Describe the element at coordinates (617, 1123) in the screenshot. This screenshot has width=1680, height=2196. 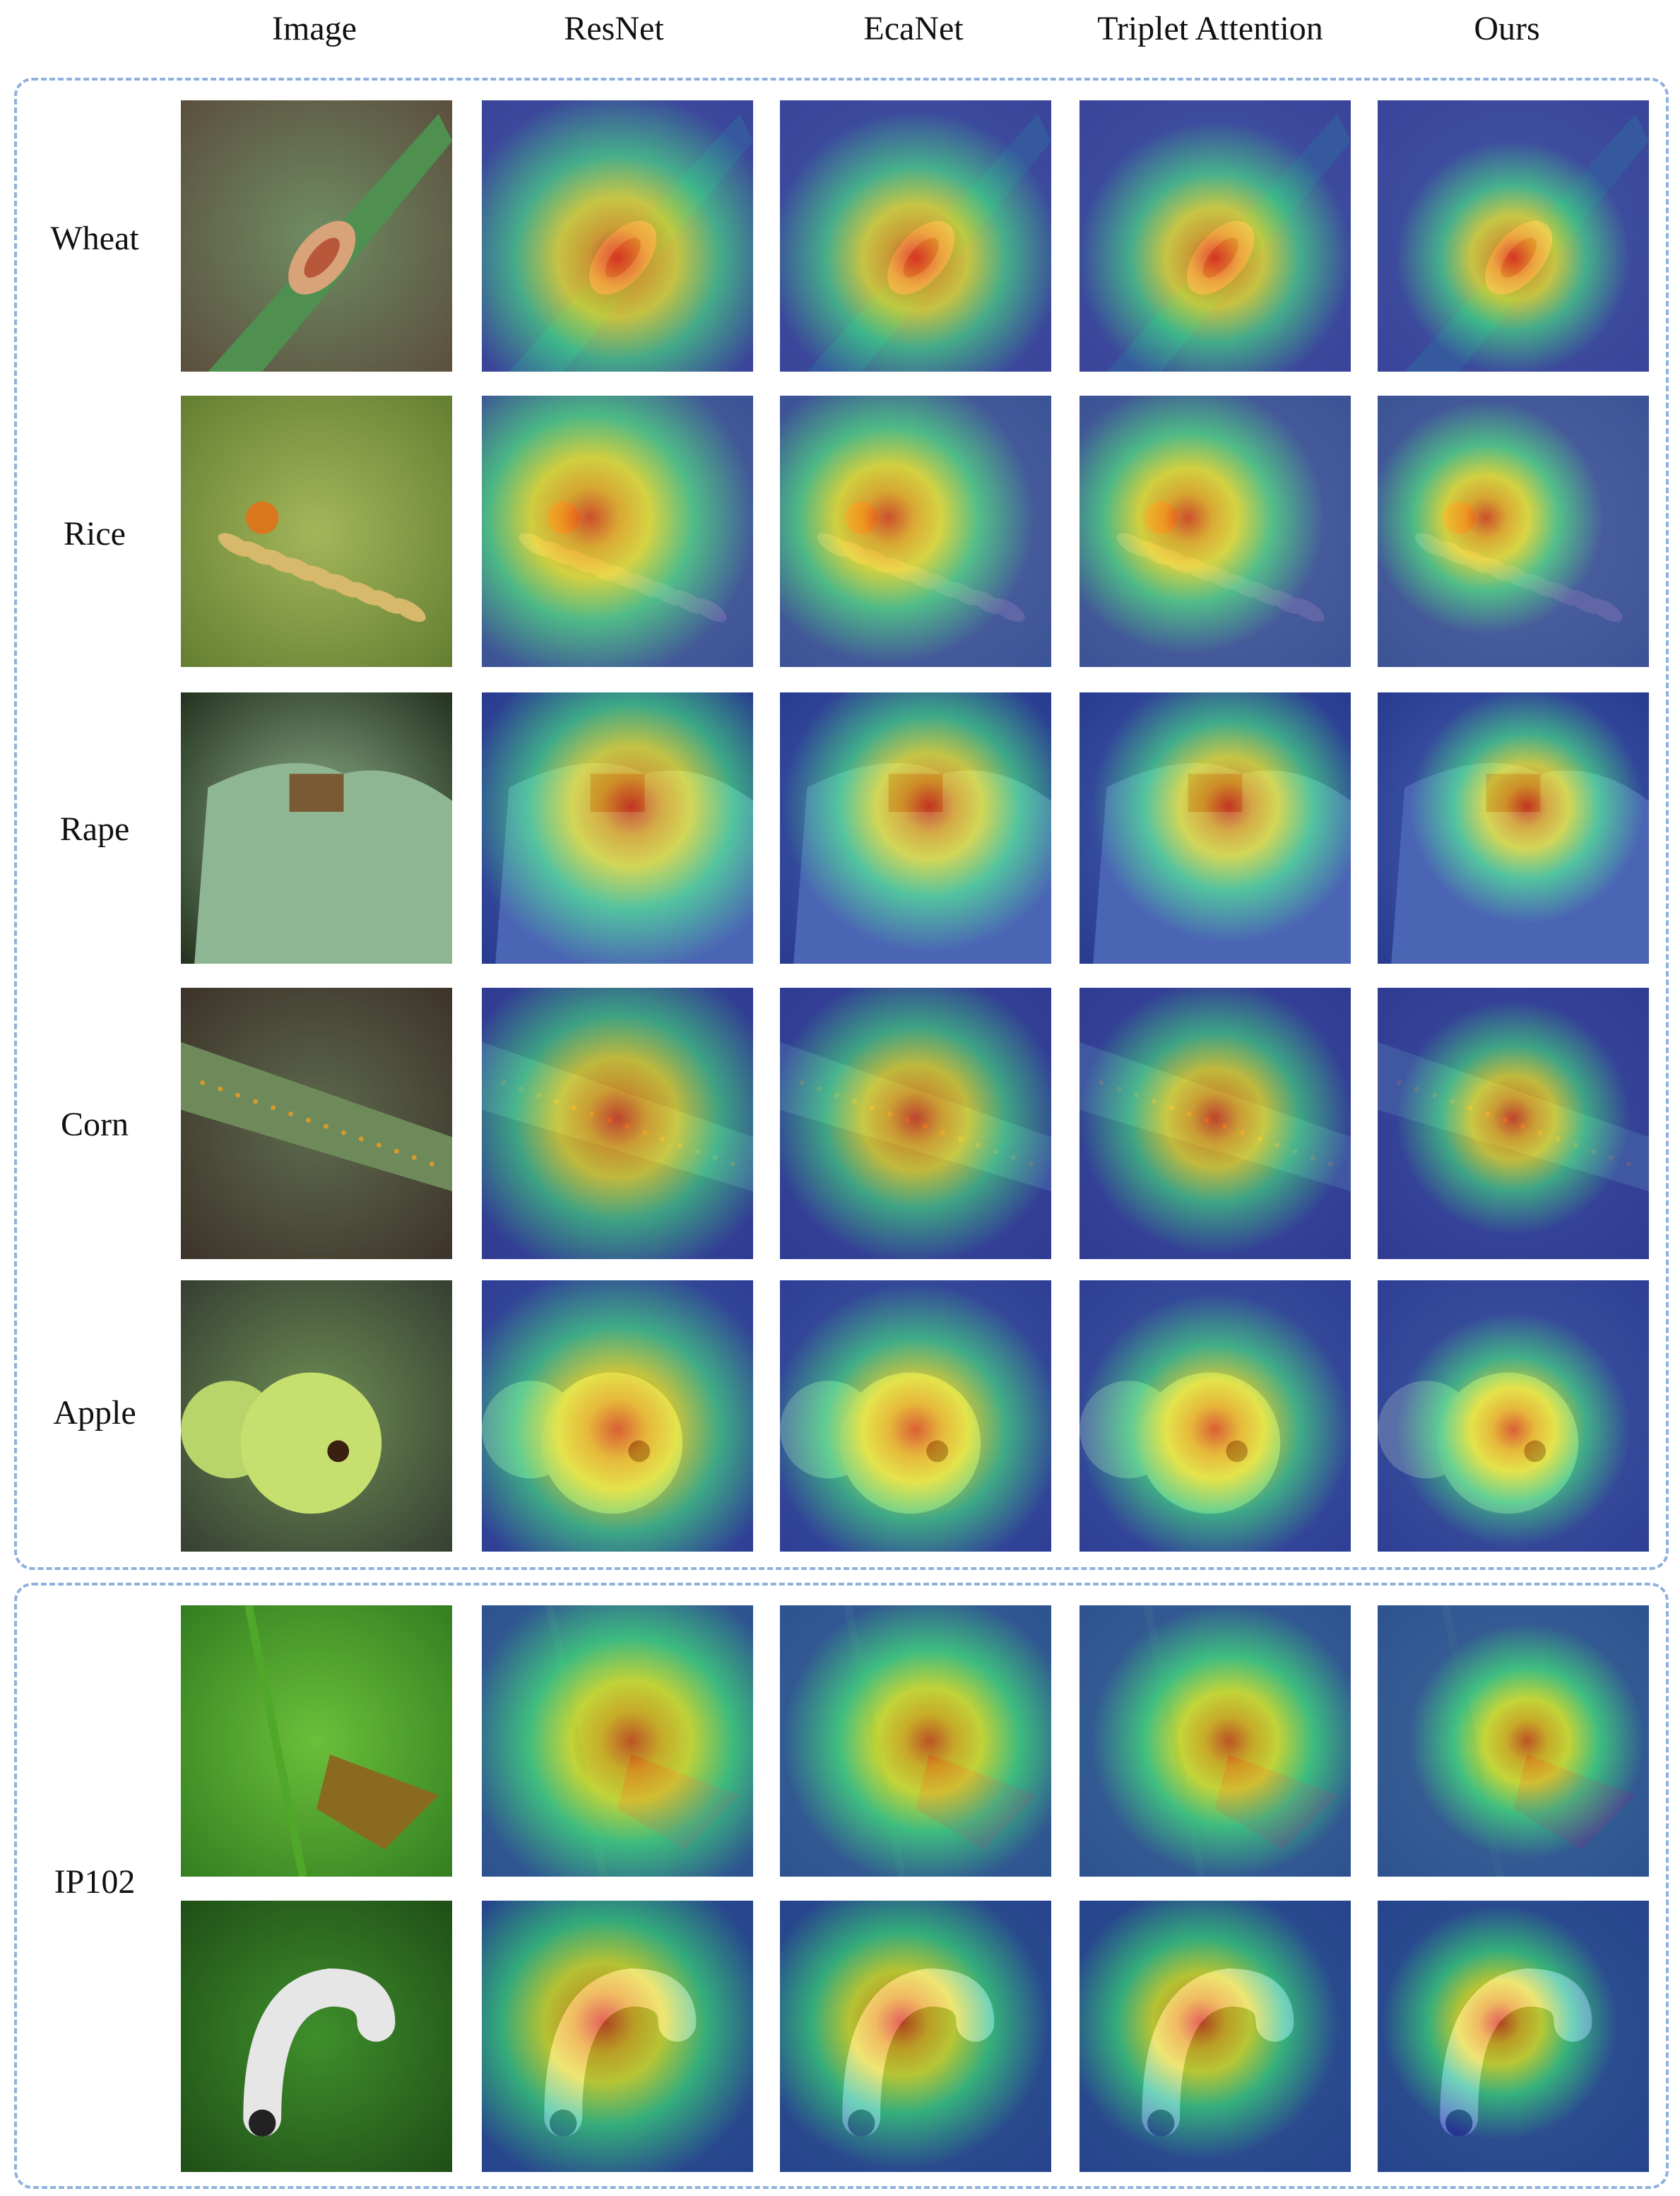
I see `heatmap-resnet-corn-leaf` at that location.